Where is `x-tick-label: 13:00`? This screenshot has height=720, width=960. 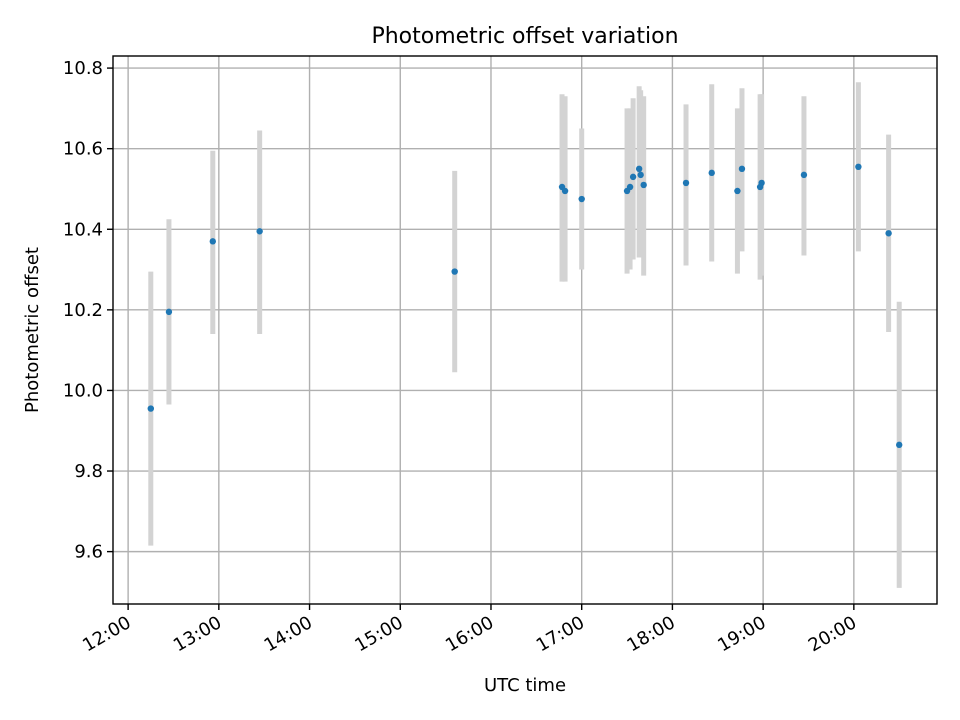 x-tick-label: 13:00 is located at coordinates (197, 634).